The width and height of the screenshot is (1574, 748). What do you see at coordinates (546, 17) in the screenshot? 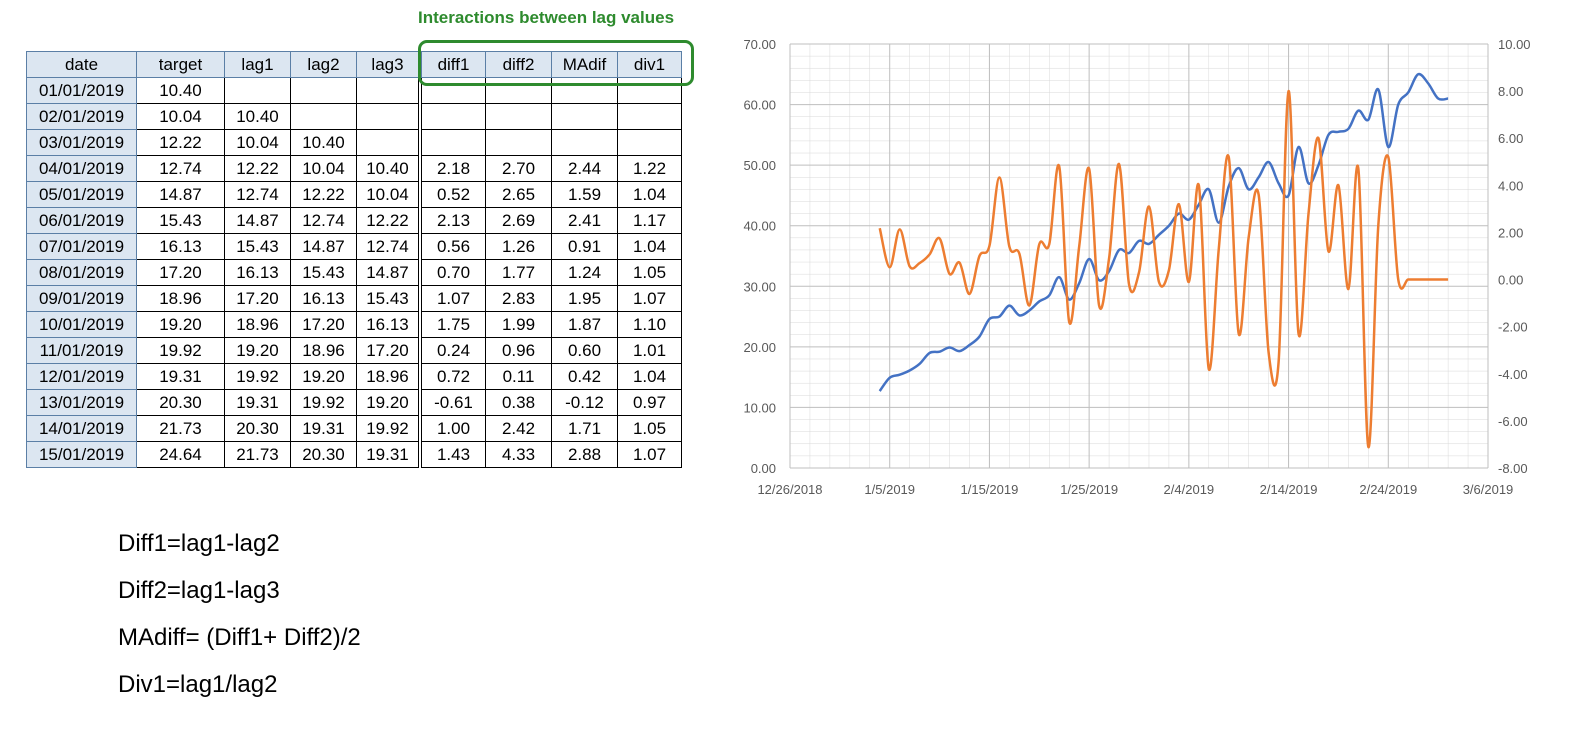
I see `chart-title: Interactions between lag values` at bounding box center [546, 17].